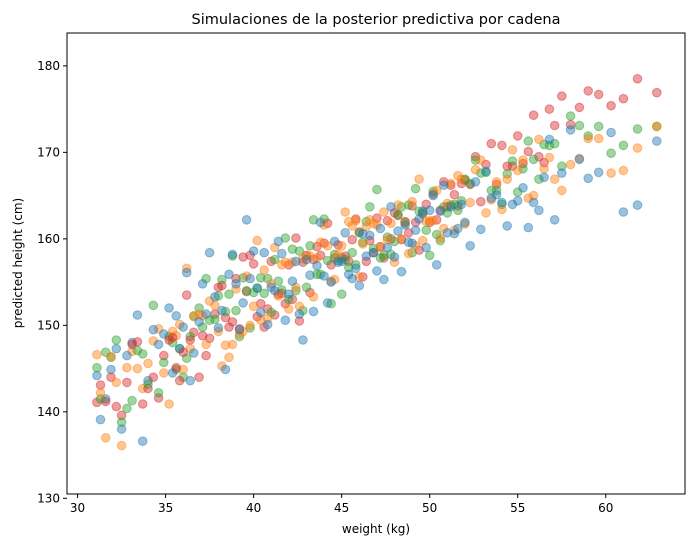 This screenshot has width=695, height=547. I want to click on x-tick-label: 45, so click(341, 508).